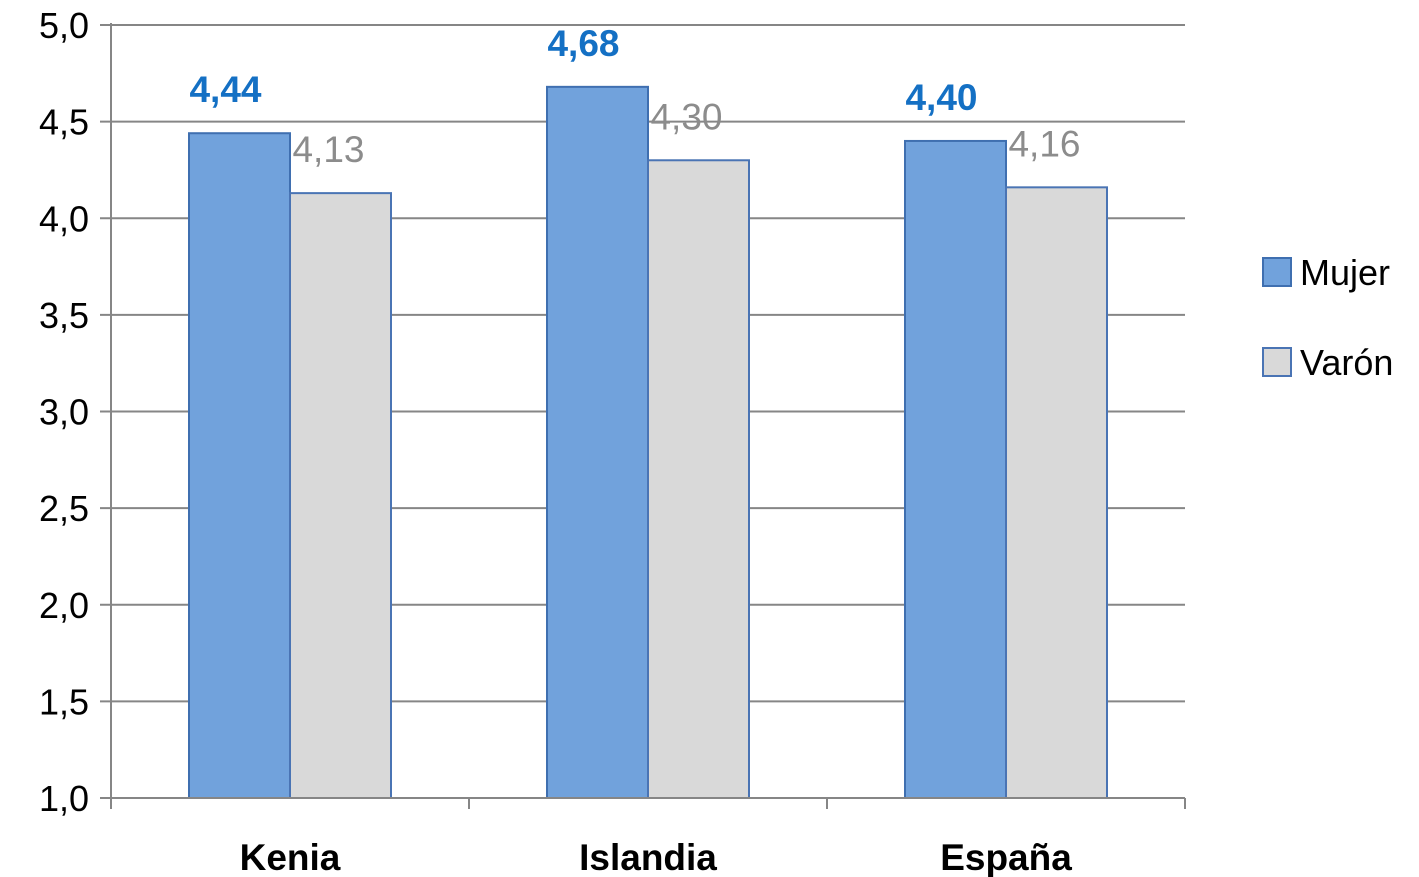 The image size is (1419, 877). What do you see at coordinates (64, 122) in the screenshot?
I see `y-tick-label: 4,5` at bounding box center [64, 122].